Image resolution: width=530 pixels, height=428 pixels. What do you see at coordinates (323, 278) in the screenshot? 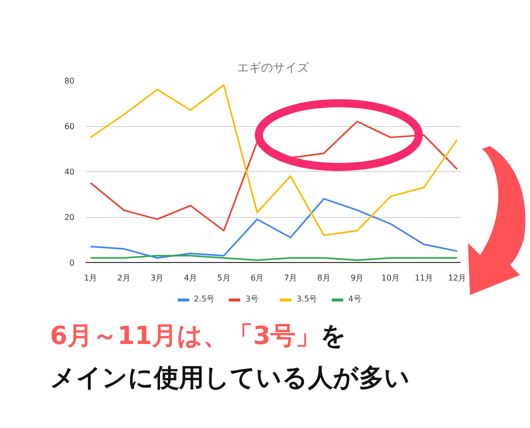
I see `x-tick-label: 8月` at bounding box center [323, 278].